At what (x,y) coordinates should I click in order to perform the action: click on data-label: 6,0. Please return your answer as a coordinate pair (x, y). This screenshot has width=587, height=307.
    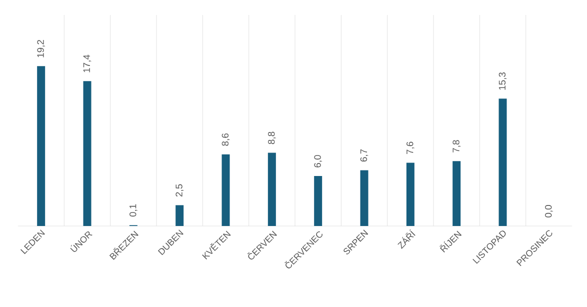
    Looking at the image, I should click on (318, 161).